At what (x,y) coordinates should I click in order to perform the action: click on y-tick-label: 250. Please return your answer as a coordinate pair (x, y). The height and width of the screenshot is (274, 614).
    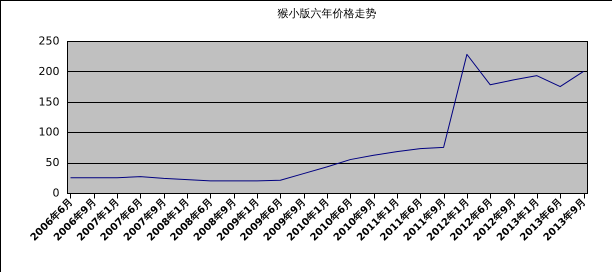
    Looking at the image, I should click on (49, 41).